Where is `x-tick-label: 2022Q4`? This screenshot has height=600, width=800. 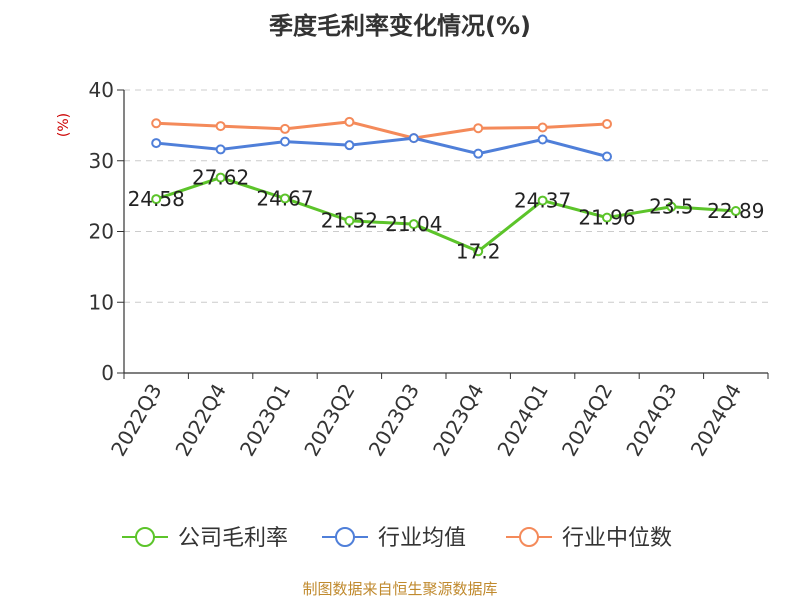 x-tick-label: 2022Q4 is located at coordinates (200, 420).